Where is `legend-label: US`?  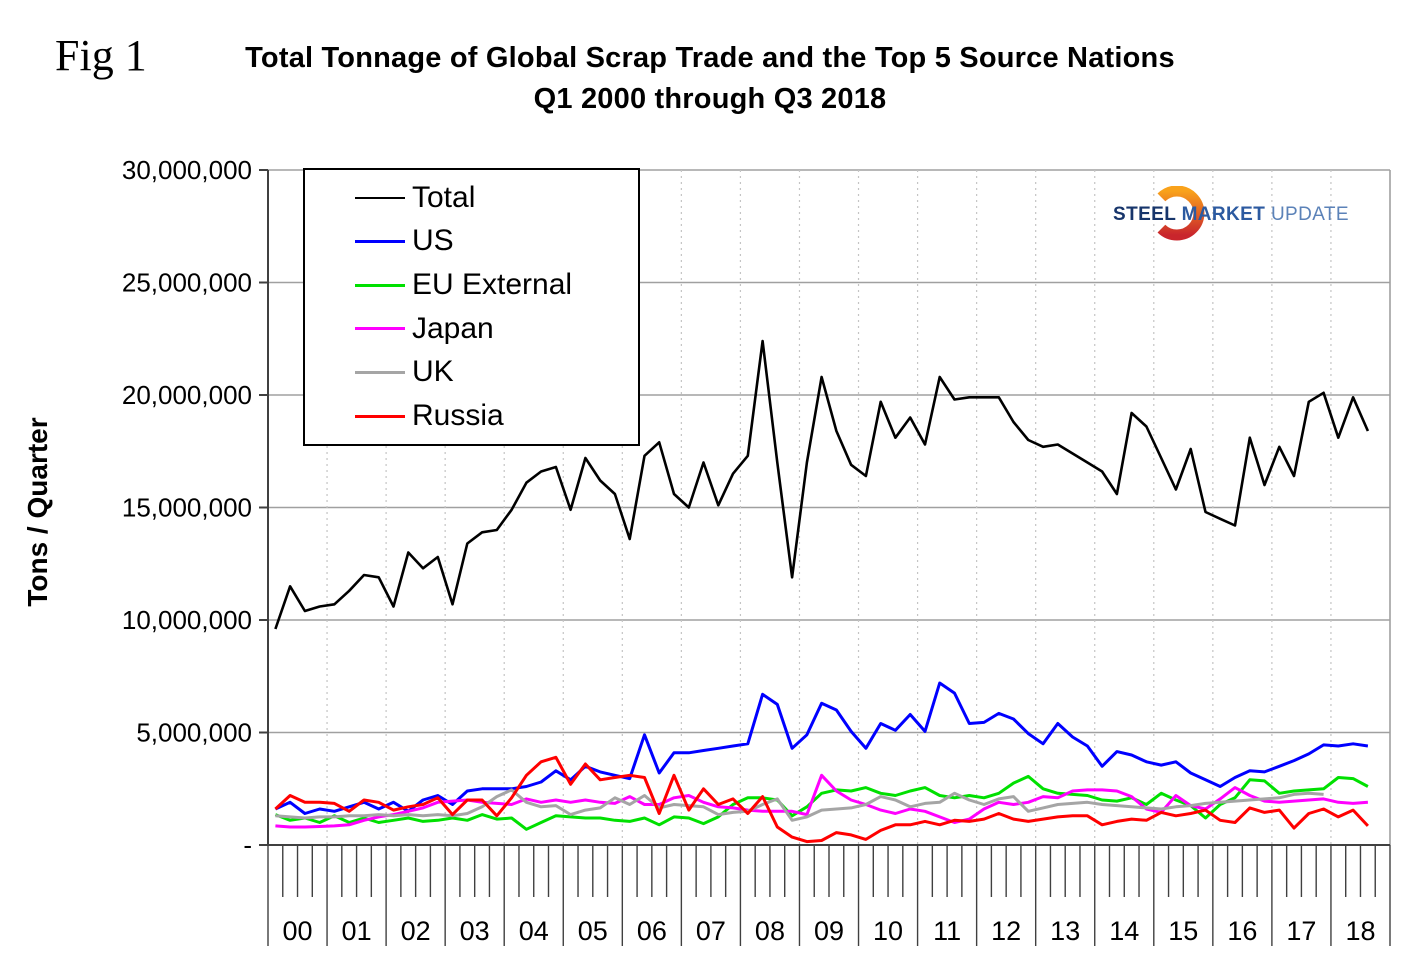
legend-label: US is located at coordinates (433, 241).